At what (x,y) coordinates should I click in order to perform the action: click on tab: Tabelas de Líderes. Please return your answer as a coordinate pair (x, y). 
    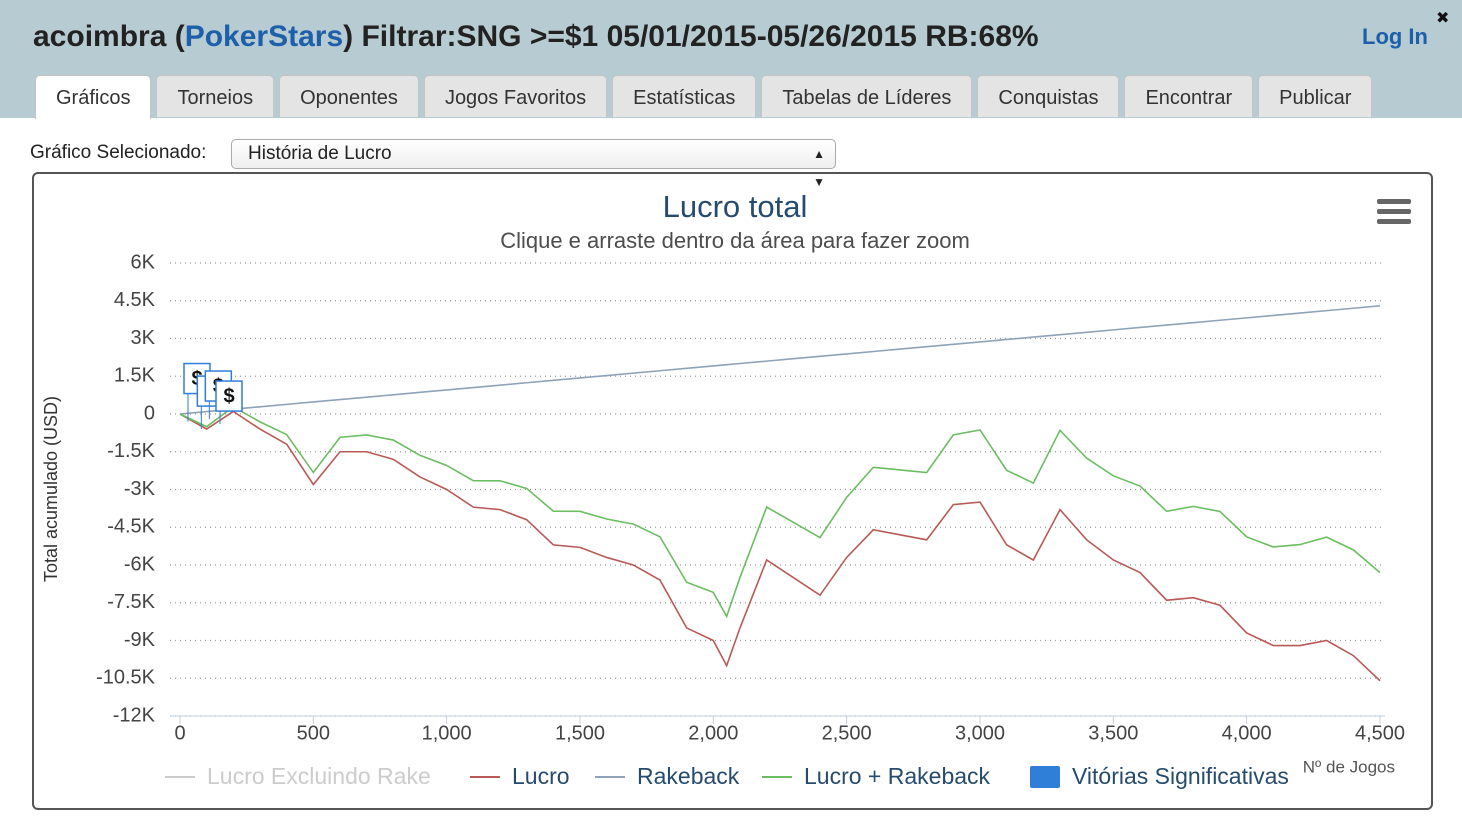
    Looking at the image, I should click on (867, 96).